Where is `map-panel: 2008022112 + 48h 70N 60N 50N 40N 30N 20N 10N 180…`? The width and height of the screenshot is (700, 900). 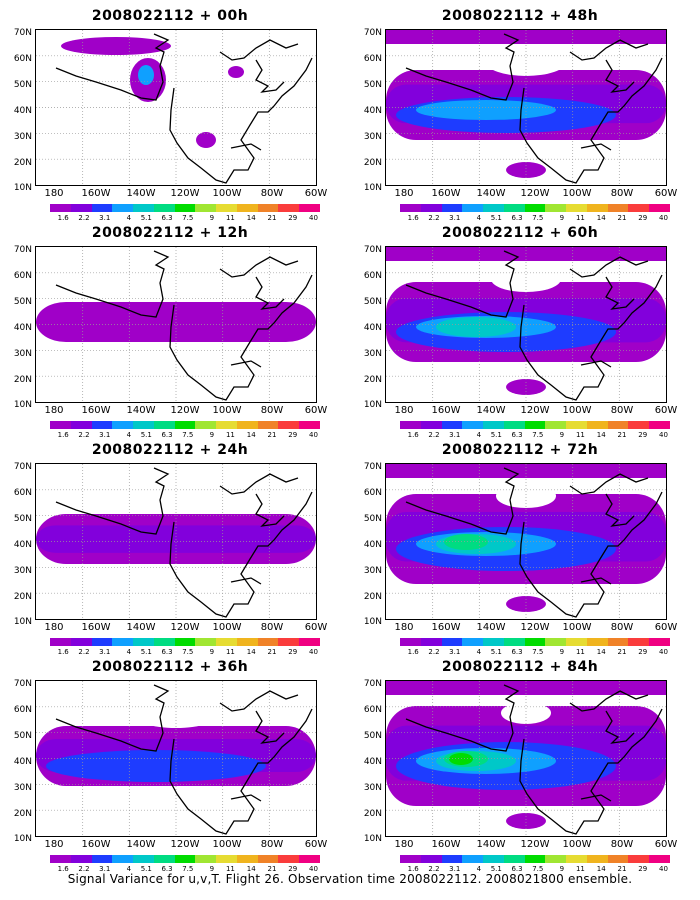 map-panel: 2008022112 + 48h 70N 60N 50N 40N 30N 20N 10N 180… is located at coordinates (515, 115).